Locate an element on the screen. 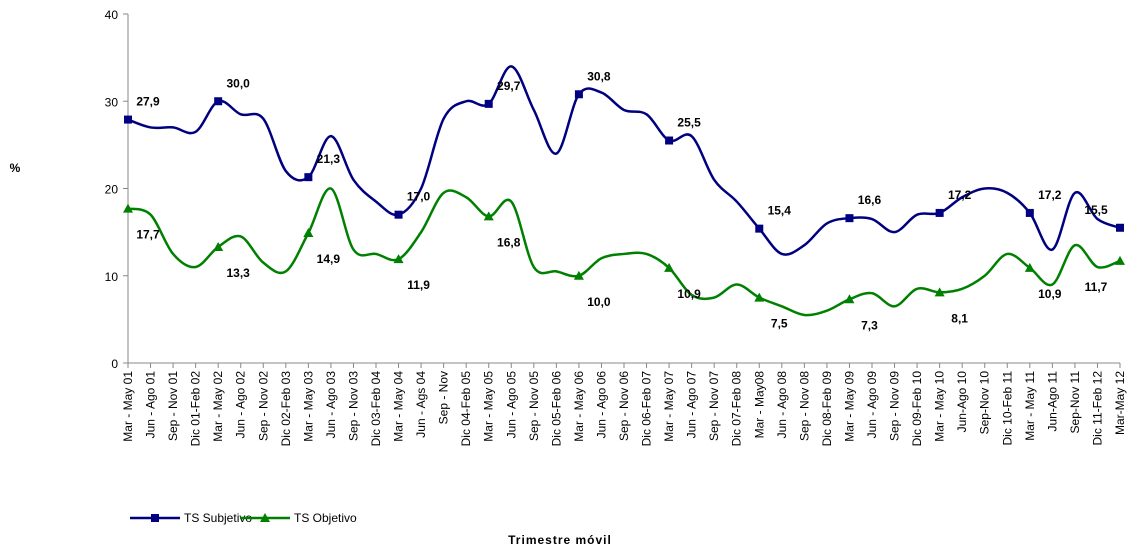  x-tick-label: Mar - May 10 is located at coordinates (940, 406).